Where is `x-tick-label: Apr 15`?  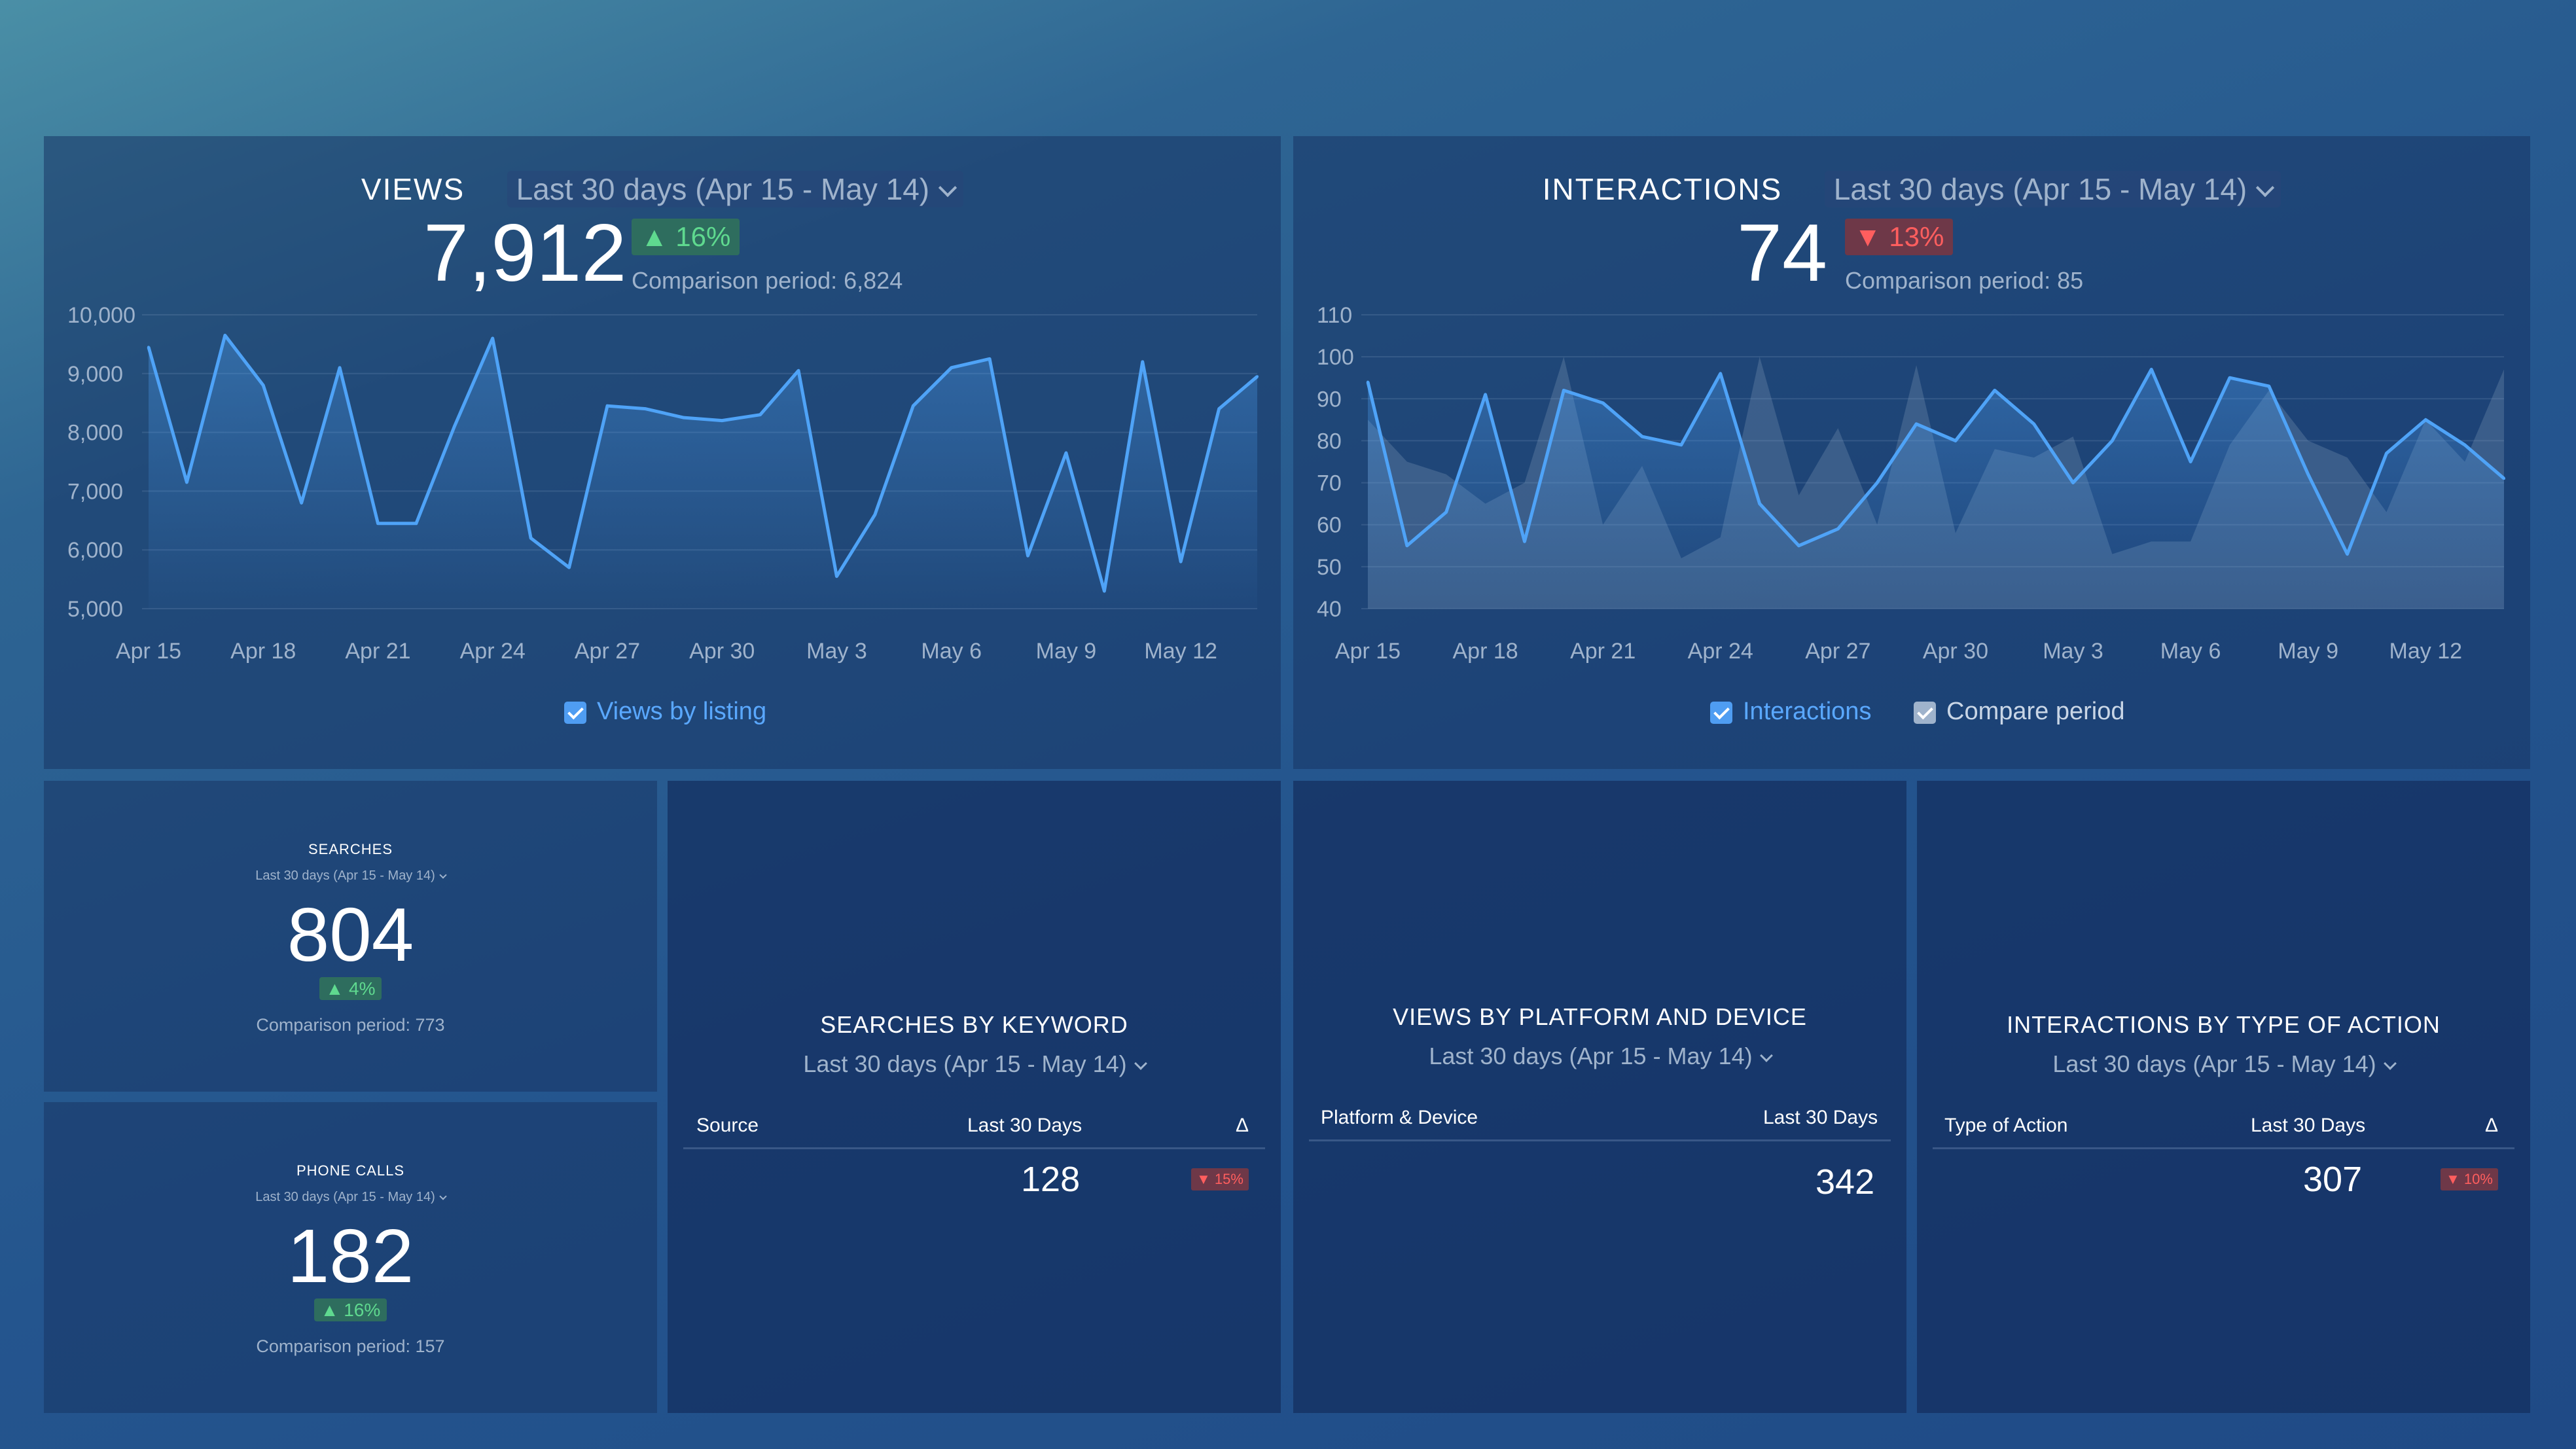
x-tick-label: Apr 15 is located at coordinates (1368, 651).